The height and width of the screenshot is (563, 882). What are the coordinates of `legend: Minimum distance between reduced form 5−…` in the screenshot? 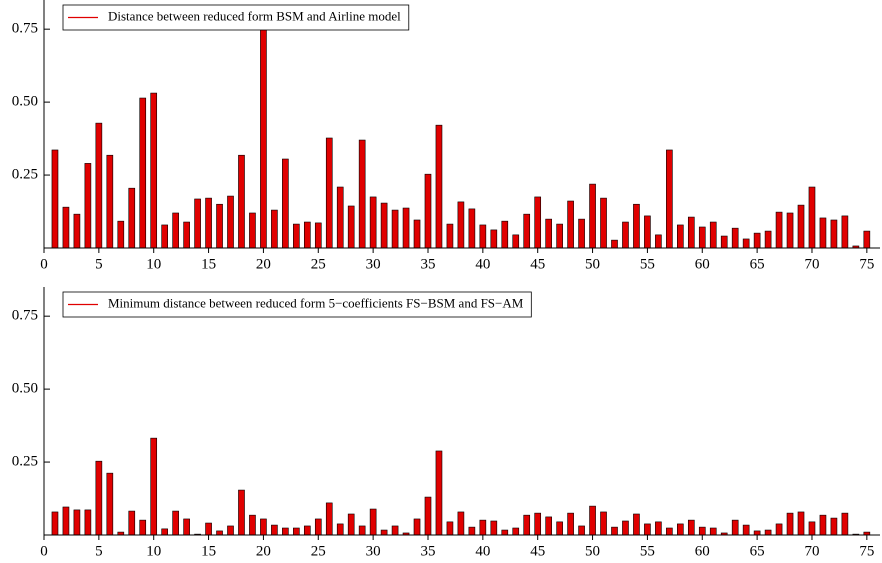 It's located at (297, 304).